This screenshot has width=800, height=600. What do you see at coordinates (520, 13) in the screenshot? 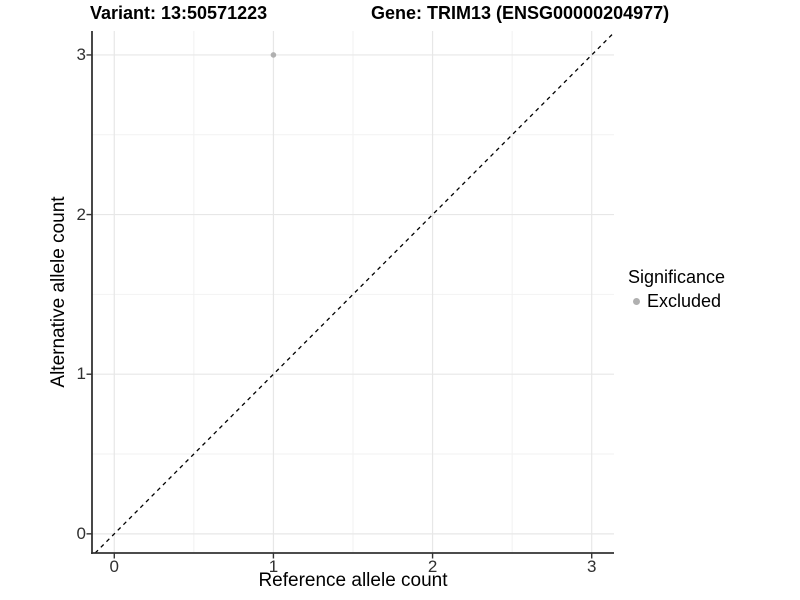
I see `gene-title: Gene: TRIM13 (ENSG00000204977)` at bounding box center [520, 13].